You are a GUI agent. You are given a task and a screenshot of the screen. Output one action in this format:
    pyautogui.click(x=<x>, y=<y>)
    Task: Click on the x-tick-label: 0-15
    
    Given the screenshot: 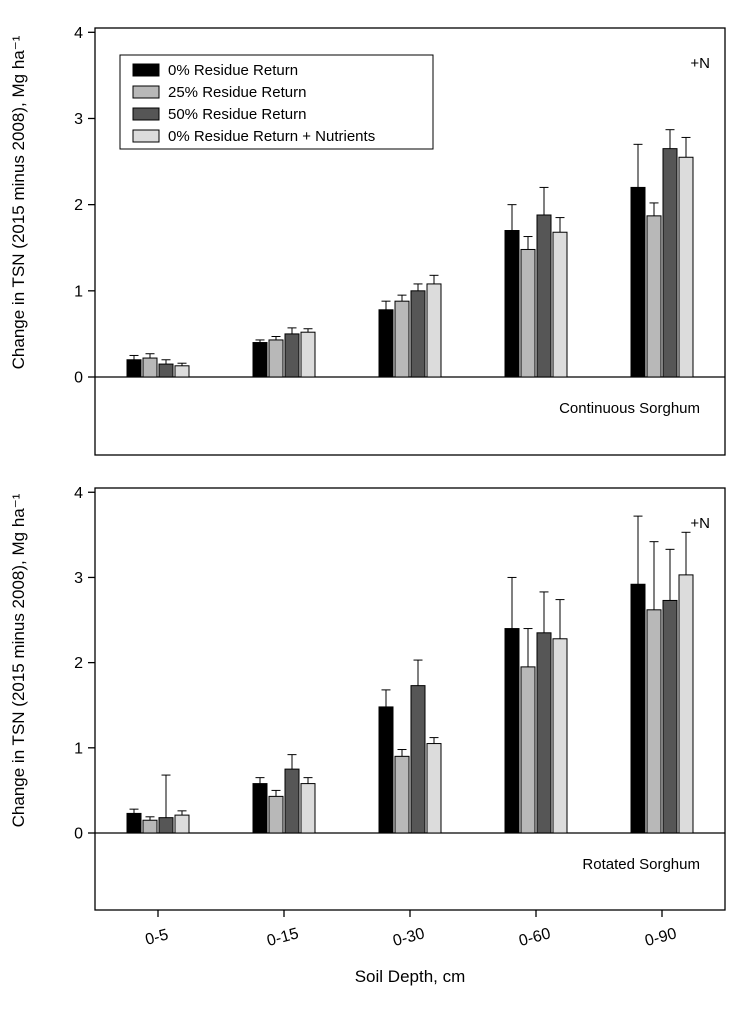 What is the action you would take?
    pyautogui.click(x=282, y=937)
    